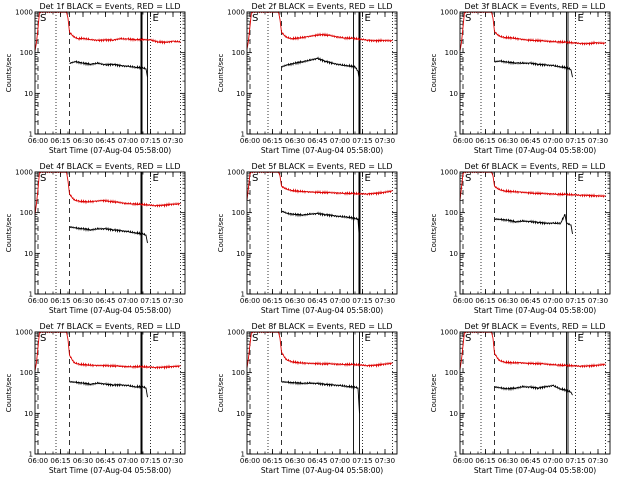  What do you see at coordinates (109, 326) in the screenshot?
I see `panel-title: Det 7f BLACK = Events, RED = LLD` at bounding box center [109, 326].